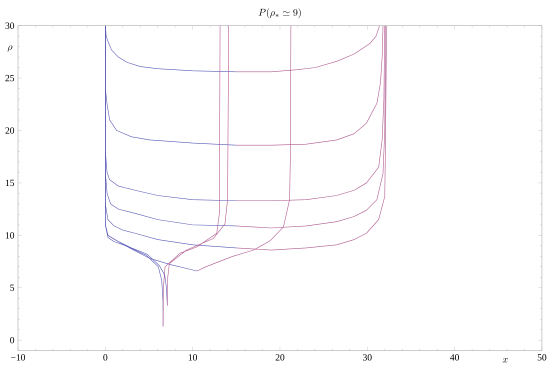 The height and width of the screenshot is (368, 550). I want to click on x-tick-label: 50, so click(542, 357).